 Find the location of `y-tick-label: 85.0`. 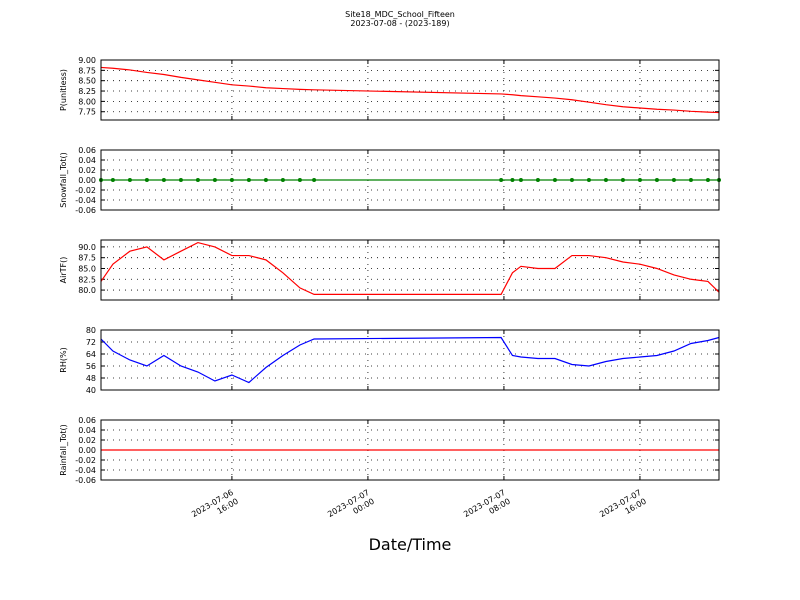

y-tick-label: 85.0 is located at coordinates (87, 268).